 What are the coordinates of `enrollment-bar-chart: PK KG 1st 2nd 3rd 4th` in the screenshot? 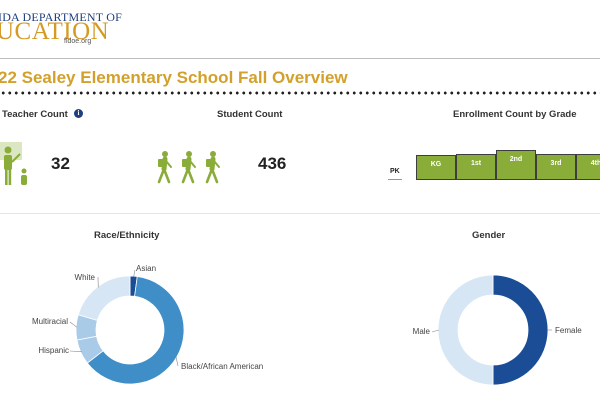 It's located at (490, 156).